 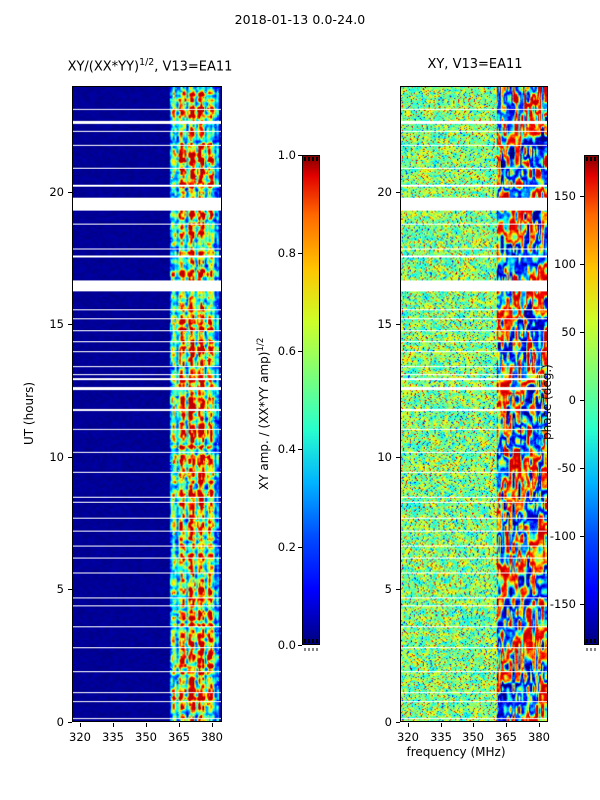 What do you see at coordinates (441, 737) in the screenshot?
I see `right-xticklabel-335: 335` at bounding box center [441, 737].